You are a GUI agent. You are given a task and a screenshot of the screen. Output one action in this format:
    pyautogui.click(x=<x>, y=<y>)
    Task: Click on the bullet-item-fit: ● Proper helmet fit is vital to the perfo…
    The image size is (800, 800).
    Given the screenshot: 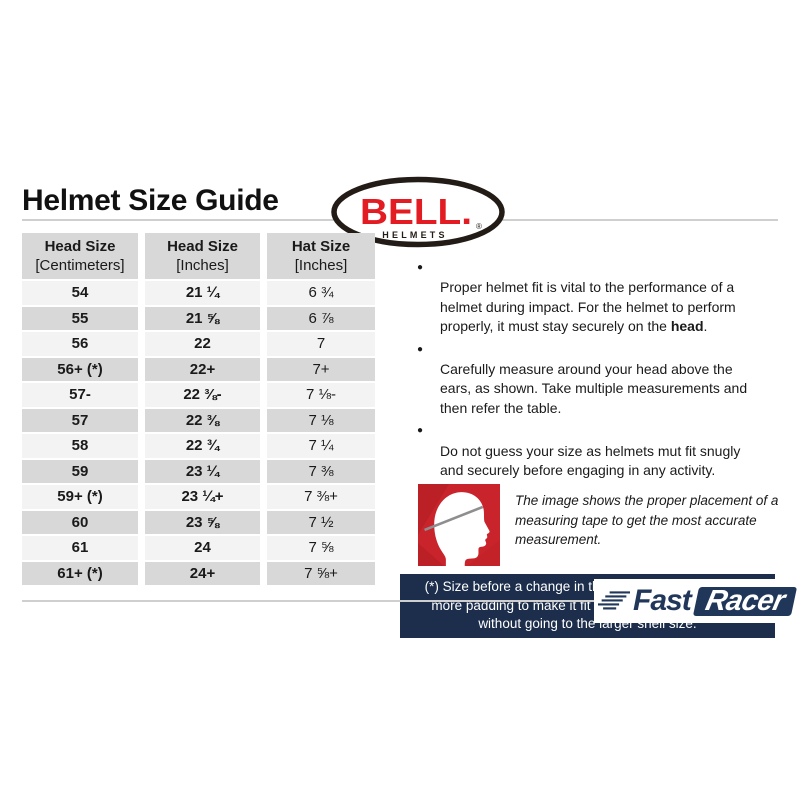 What is the action you would take?
    pyautogui.click(x=576, y=298)
    